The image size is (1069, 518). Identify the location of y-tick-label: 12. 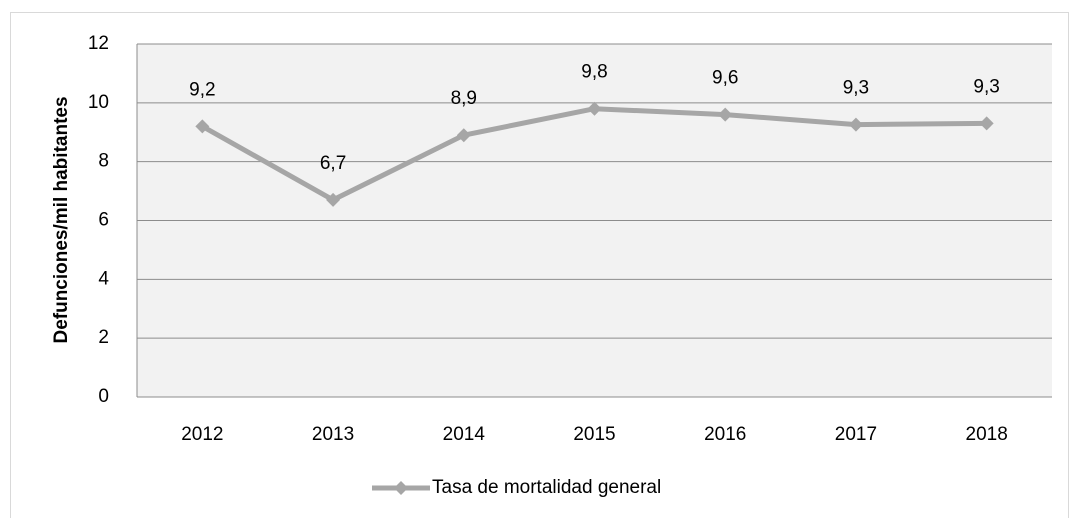
(98, 43).